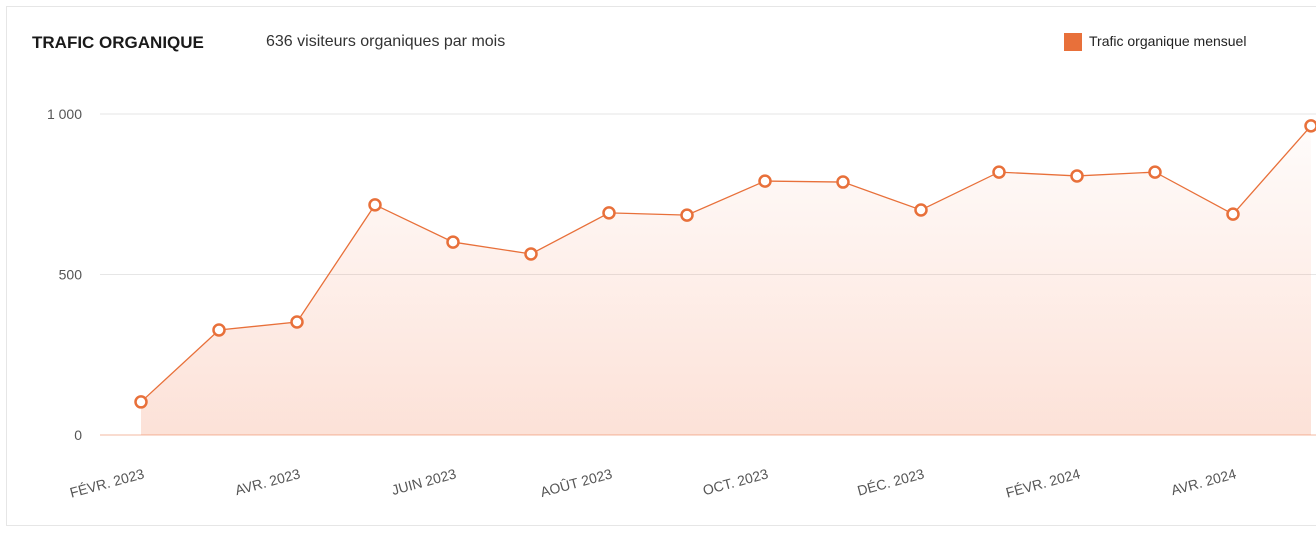 The height and width of the screenshot is (535, 1316). Describe the element at coordinates (78, 435) in the screenshot. I see `y-tick-label: 0` at that location.